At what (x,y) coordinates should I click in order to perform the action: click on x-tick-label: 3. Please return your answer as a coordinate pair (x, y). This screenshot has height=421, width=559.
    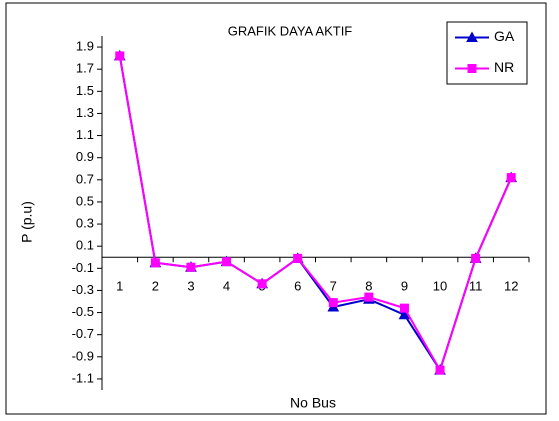
    Looking at the image, I should click on (190, 285).